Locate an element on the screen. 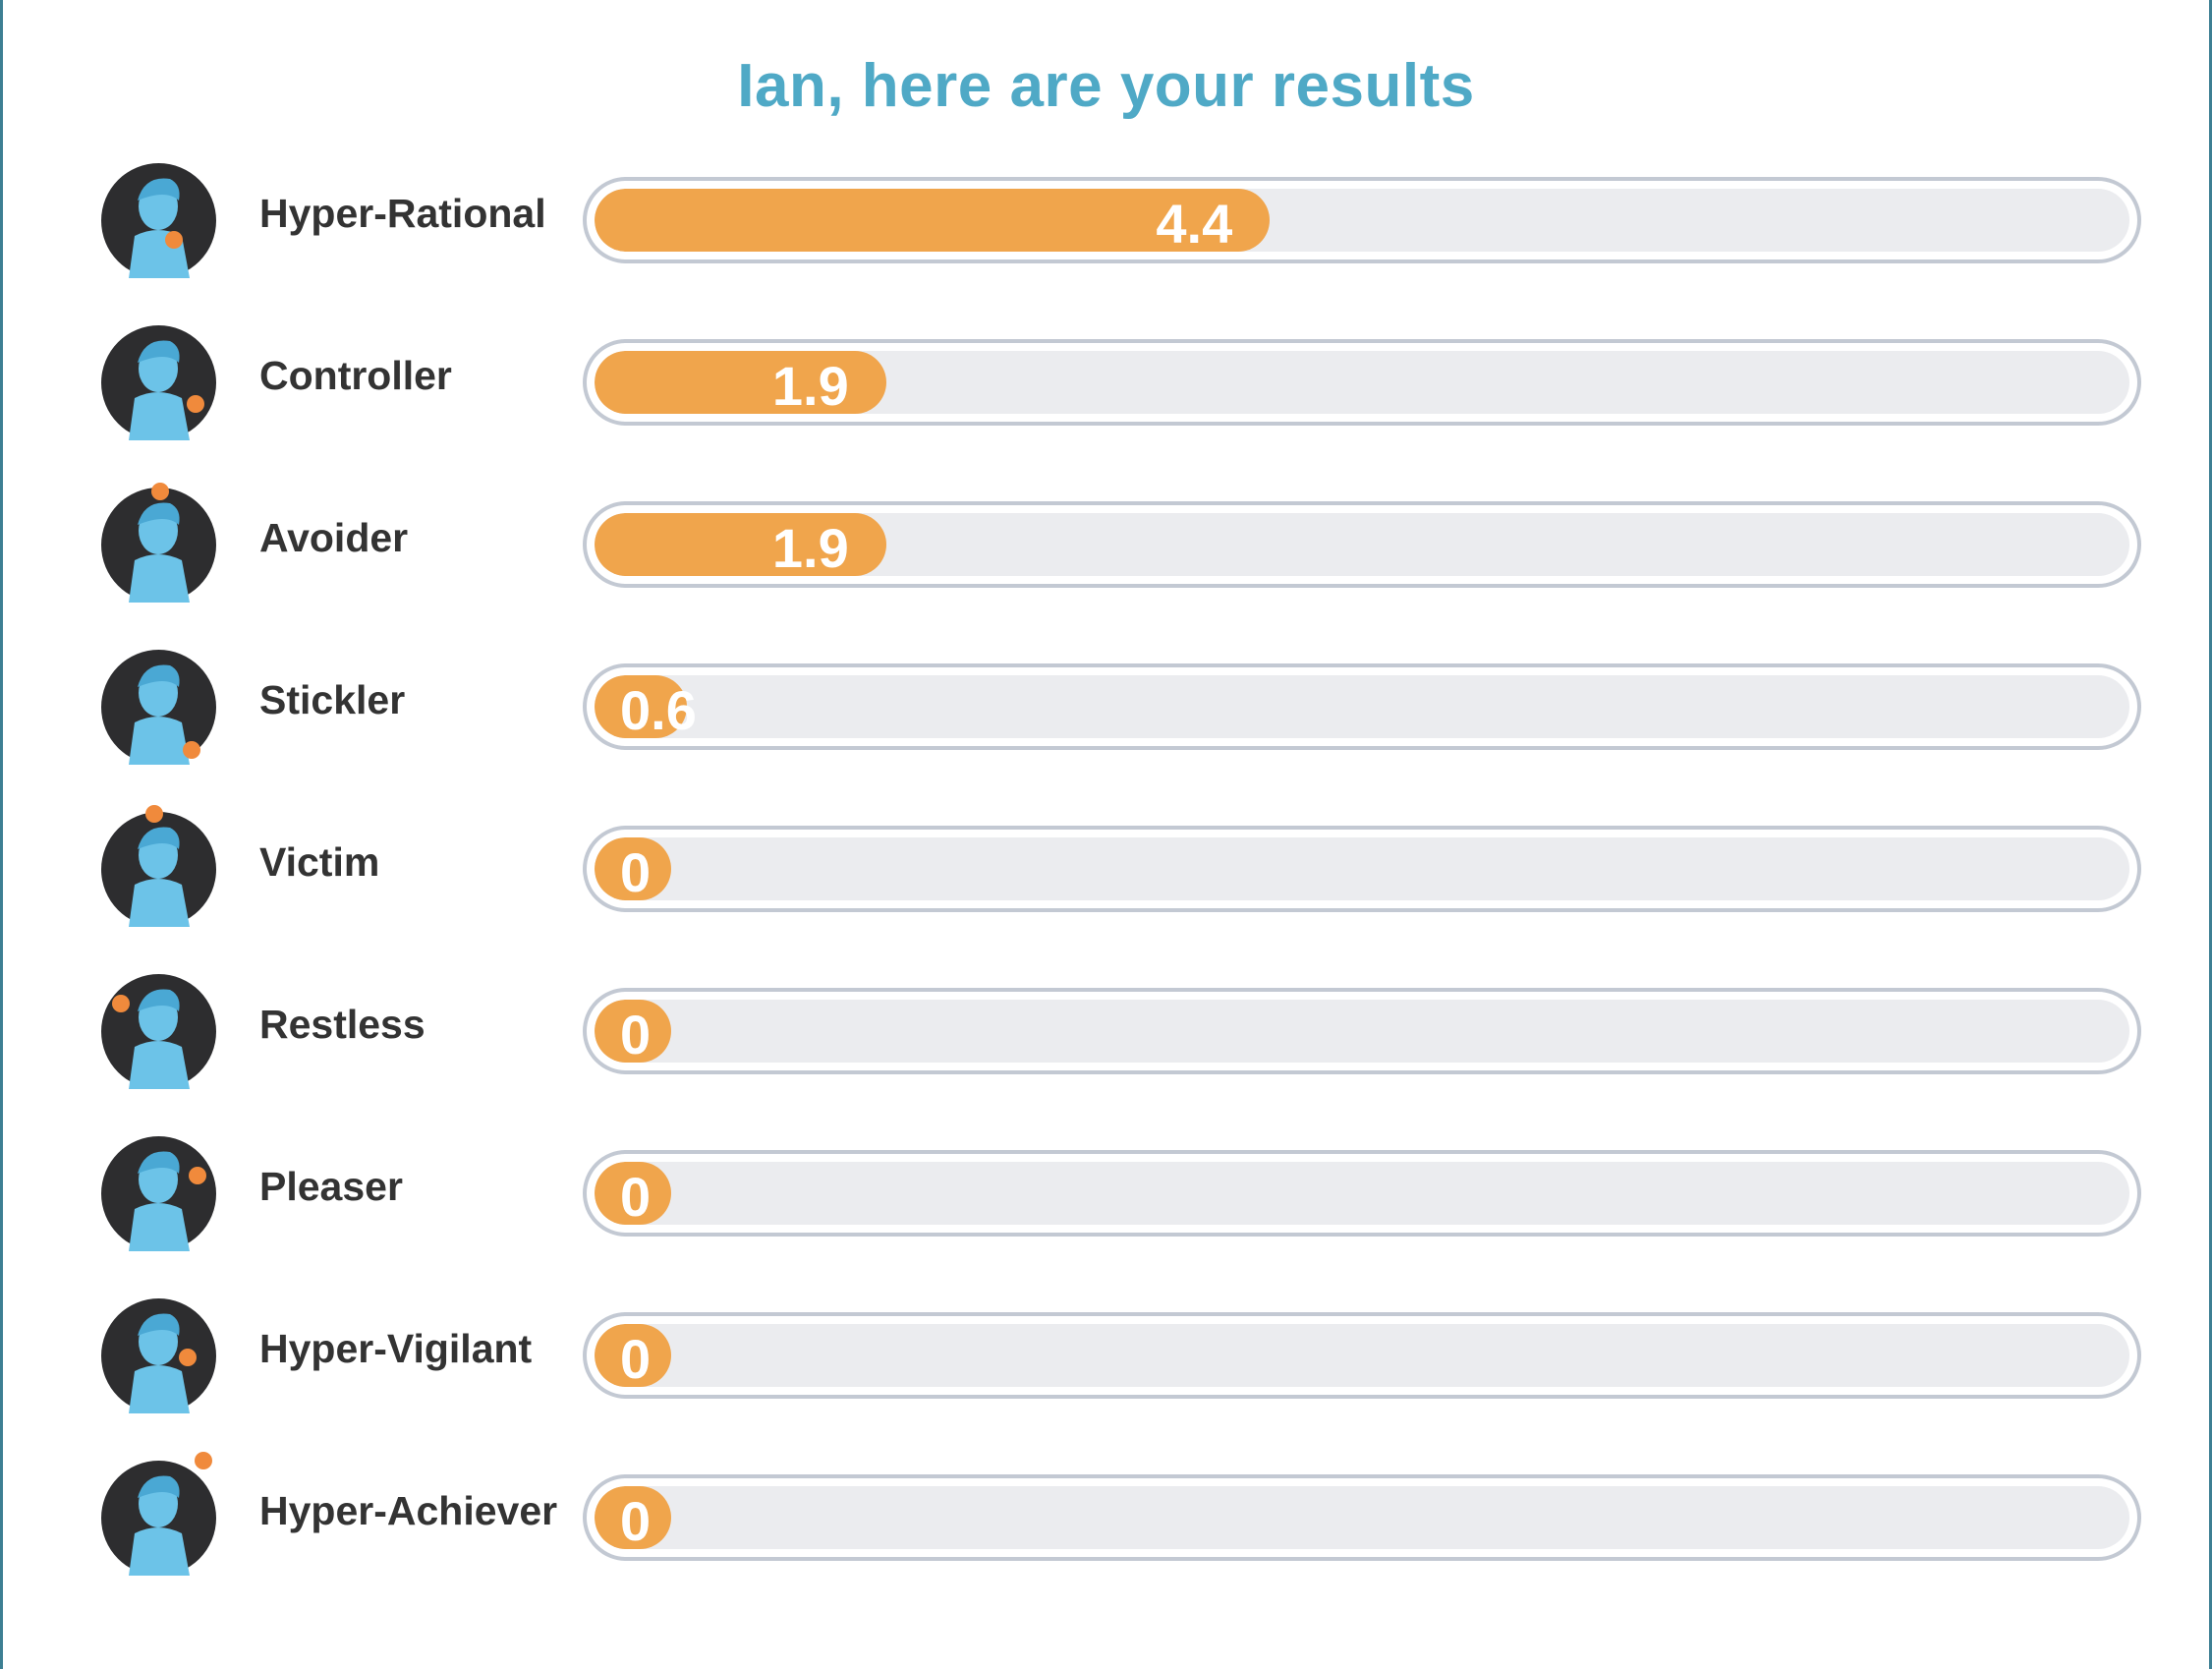 The width and height of the screenshot is (2212, 1669). category-label: Avoider is located at coordinates (334, 537).